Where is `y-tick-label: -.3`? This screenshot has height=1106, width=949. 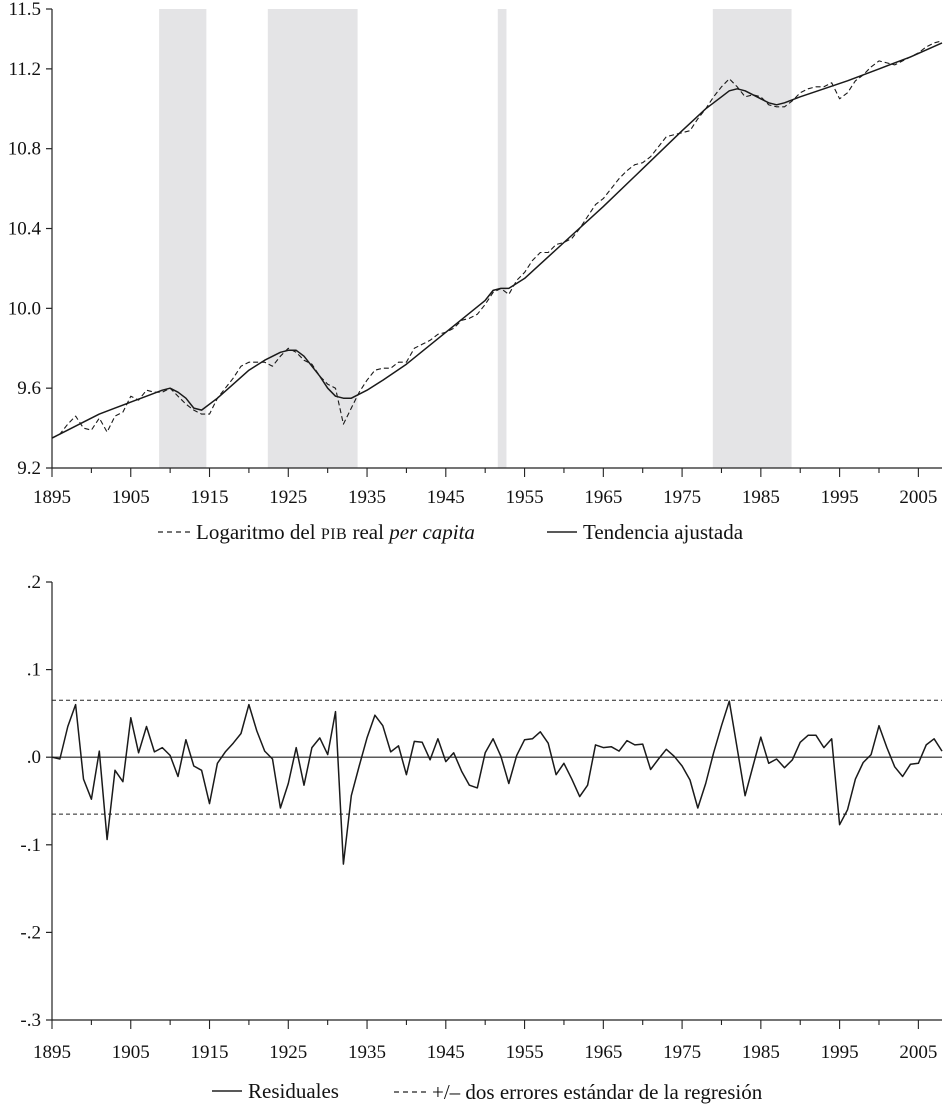 y-tick-label: -.3 is located at coordinates (30, 1020).